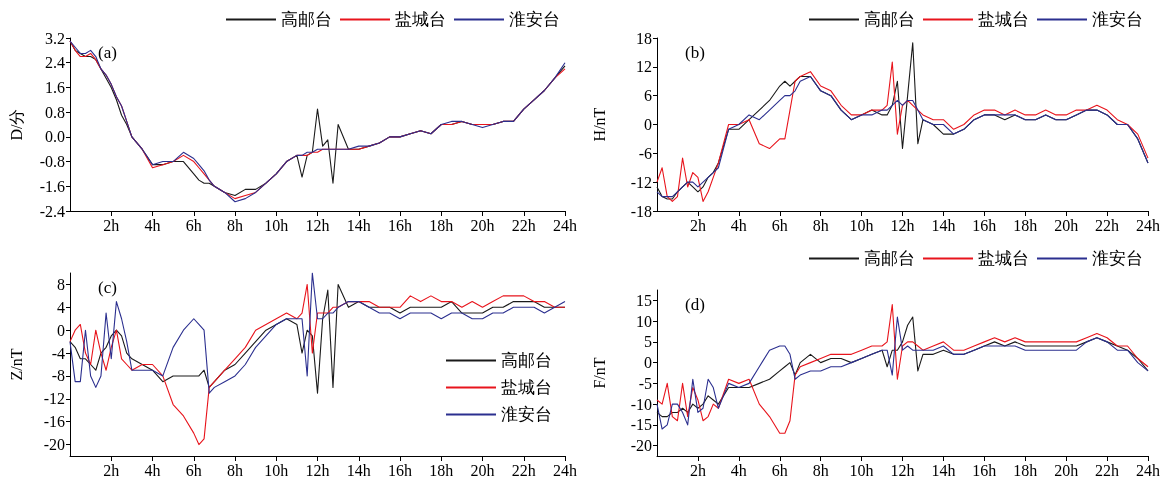 This screenshot has width=1164, height=478. Describe the element at coordinates (695, 52) in the screenshot. I see `annotation: (b)` at that location.